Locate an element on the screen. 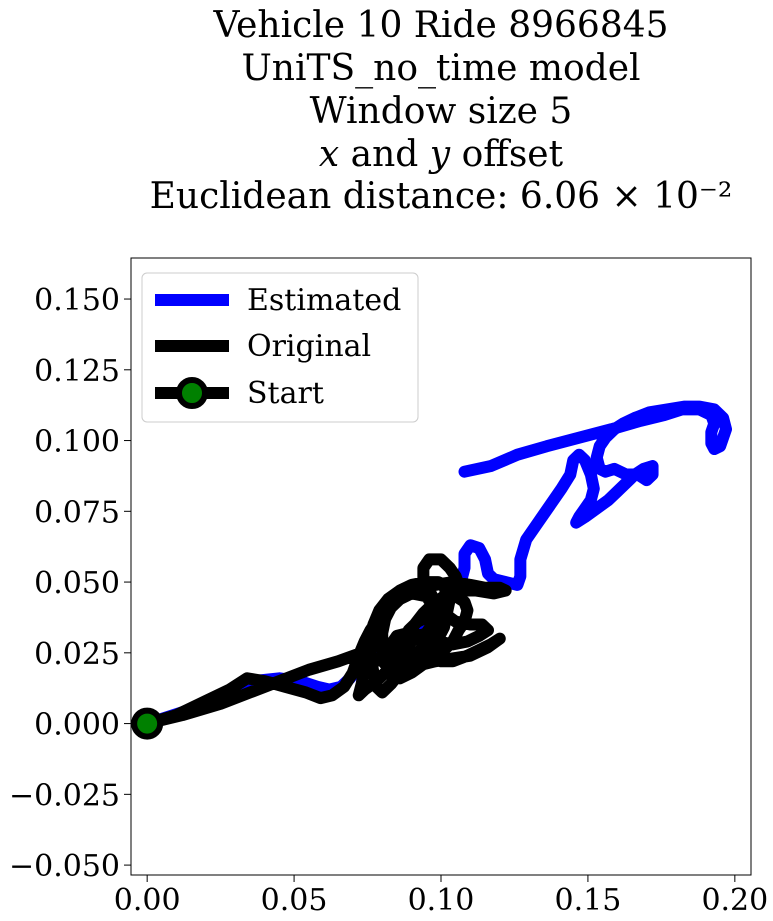 The width and height of the screenshot is (773, 921). start-point-marker is located at coordinates (147, 723).